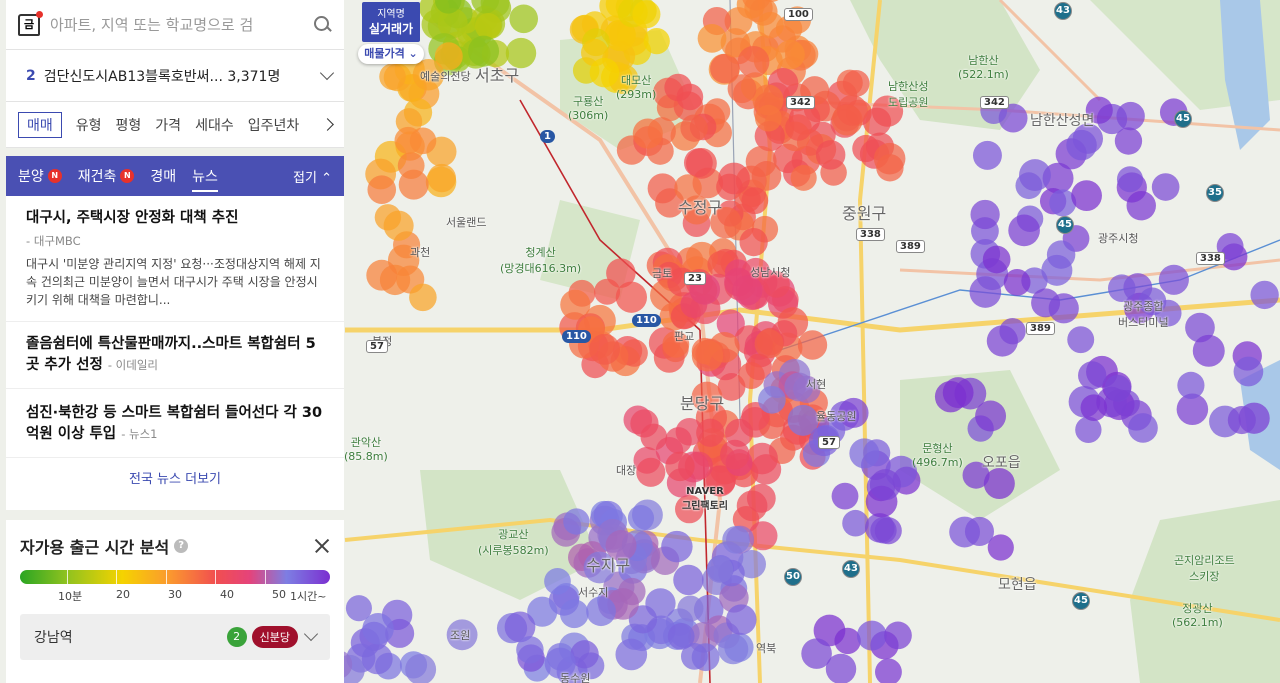 The image size is (1280, 683). Describe the element at coordinates (994, 102) in the screenshot. I see `route-342b-shield: 342` at that location.